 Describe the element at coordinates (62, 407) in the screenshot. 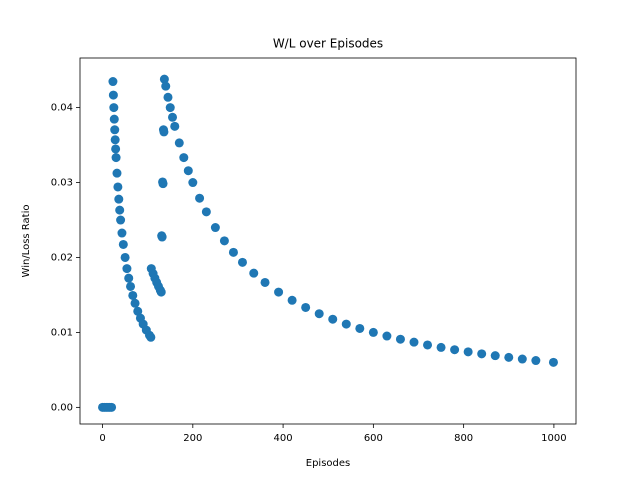

I see `y-tick-label: 0.00` at that location.